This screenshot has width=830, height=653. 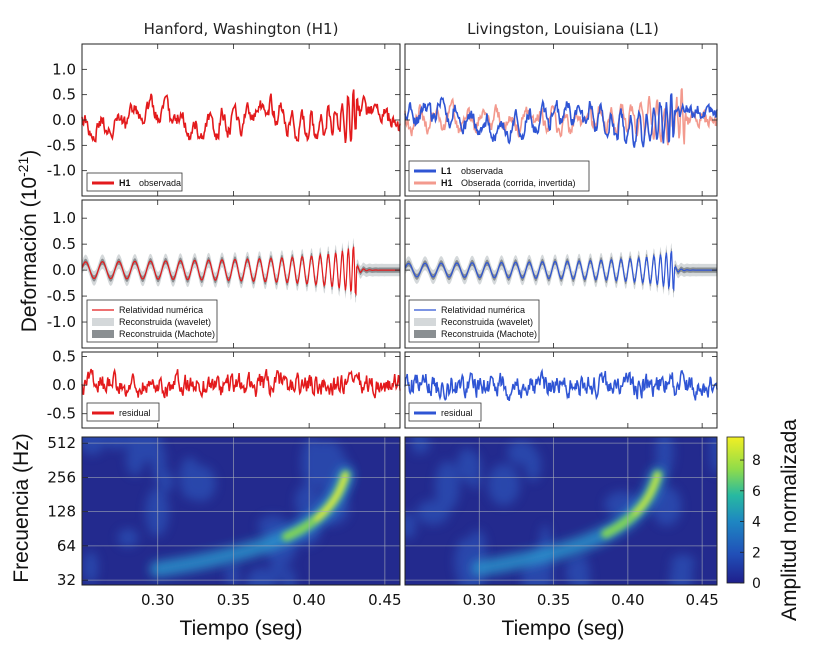 I want to click on spectrogram-chirp-peak-l1, so click(x=646, y=494).